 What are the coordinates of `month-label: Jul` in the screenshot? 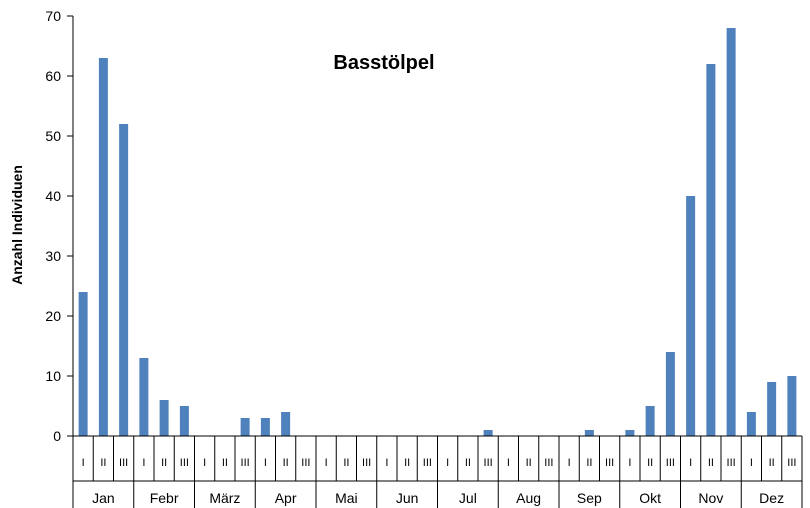 It's located at (468, 498).